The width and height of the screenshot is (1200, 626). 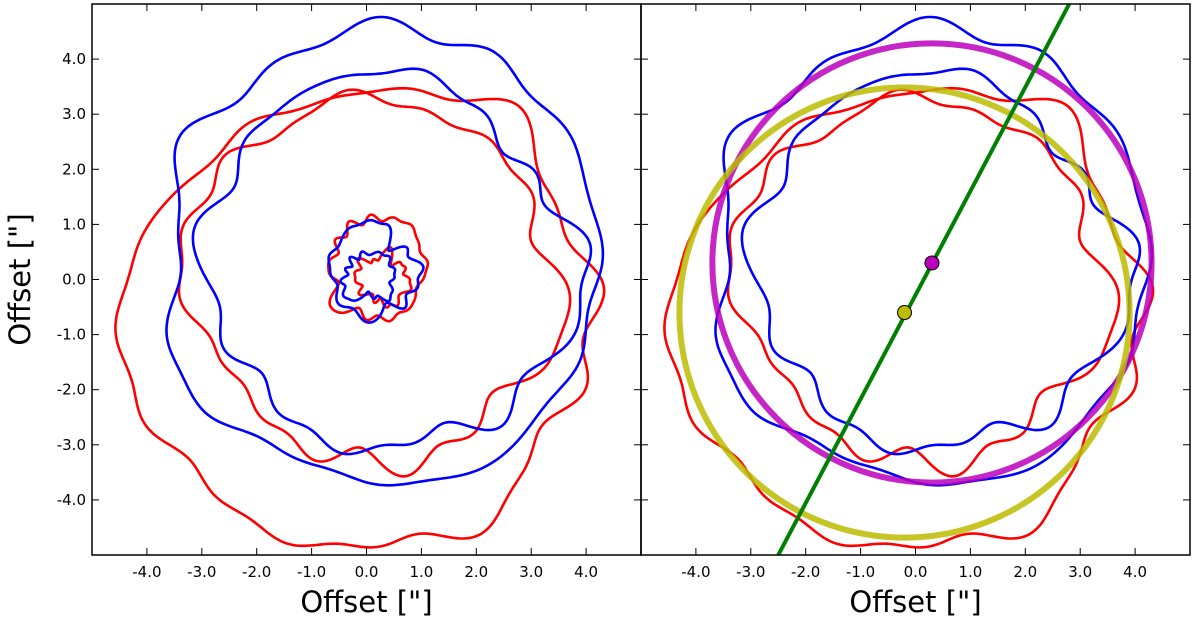 I want to click on left-y-tick-label: 3.0, so click(x=74, y=114).